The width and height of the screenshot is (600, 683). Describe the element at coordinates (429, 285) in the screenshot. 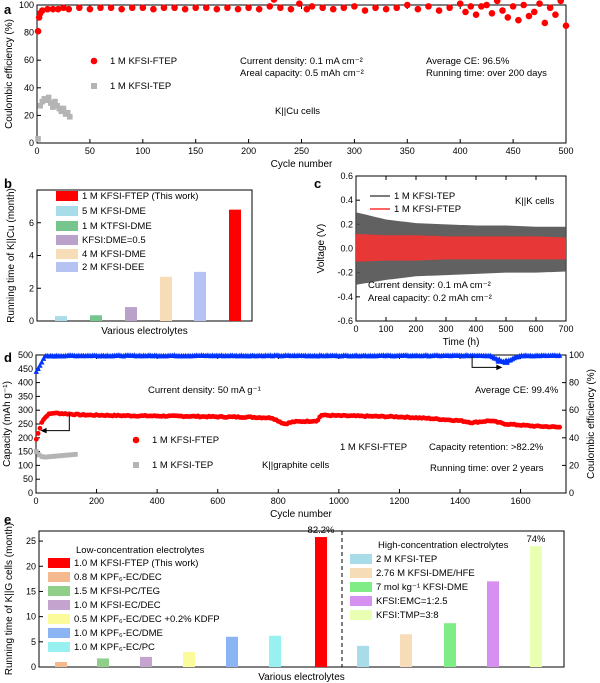

I see `annotation: Current density: 0.1 mA cm⁻²` at that location.